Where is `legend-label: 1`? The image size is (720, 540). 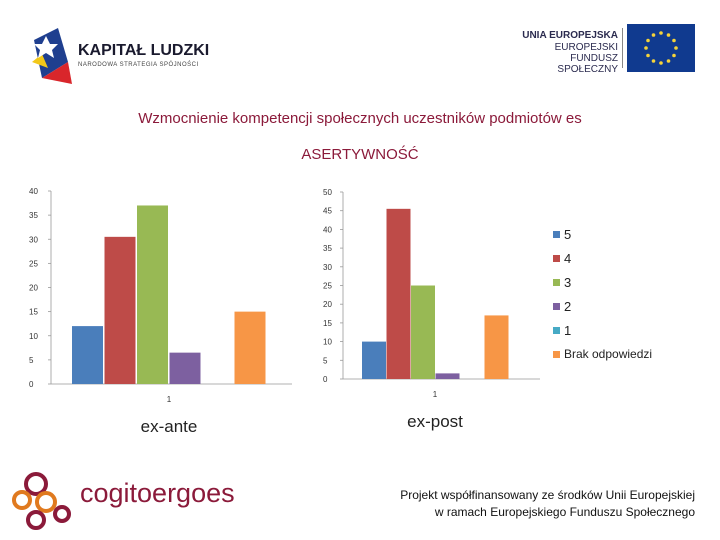
legend-label: 1 is located at coordinates (568, 330).